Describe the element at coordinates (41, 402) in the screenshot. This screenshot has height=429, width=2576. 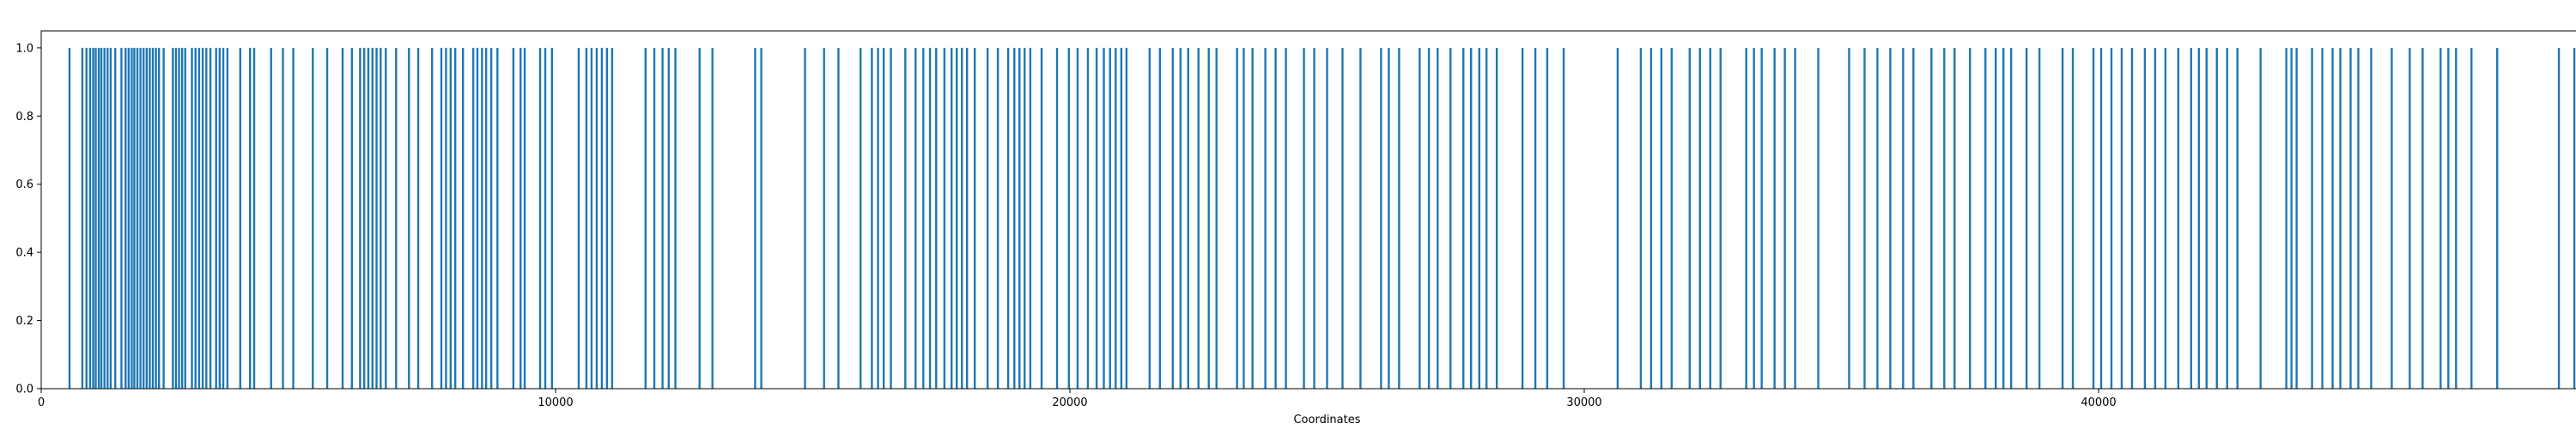
I see `x-tick-label-0: 0` at that location.